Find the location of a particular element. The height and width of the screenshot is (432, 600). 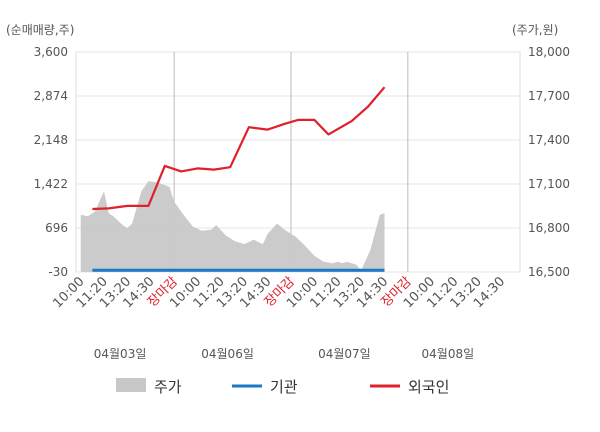

left-tick-label: 3,600 is located at coordinates (51, 52).